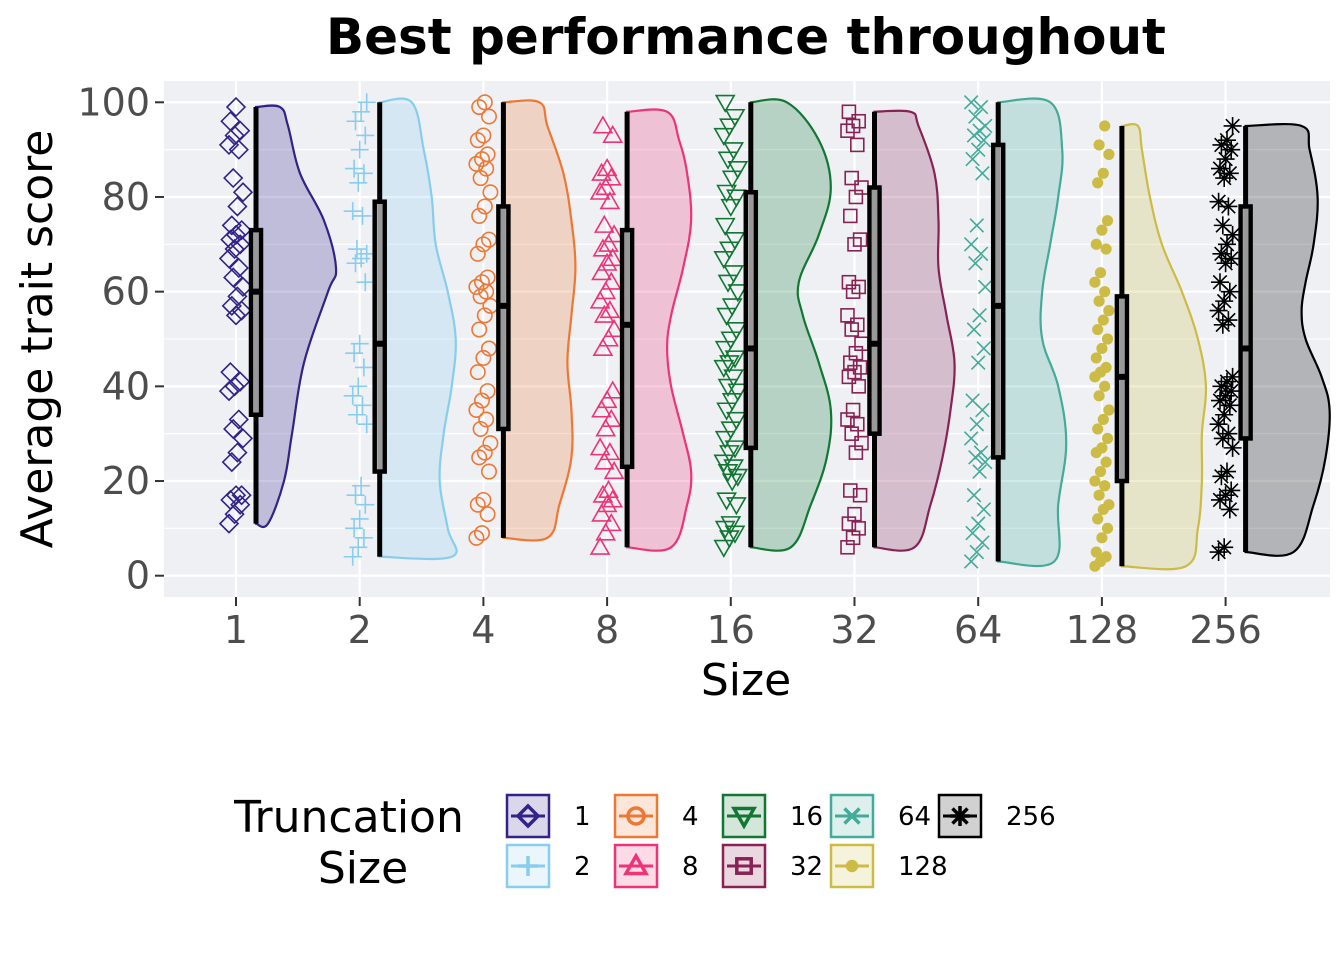 The height and width of the screenshot is (960, 1344). Describe the element at coordinates (236, 630) in the screenshot. I see `x-tick-label: 1` at that location.